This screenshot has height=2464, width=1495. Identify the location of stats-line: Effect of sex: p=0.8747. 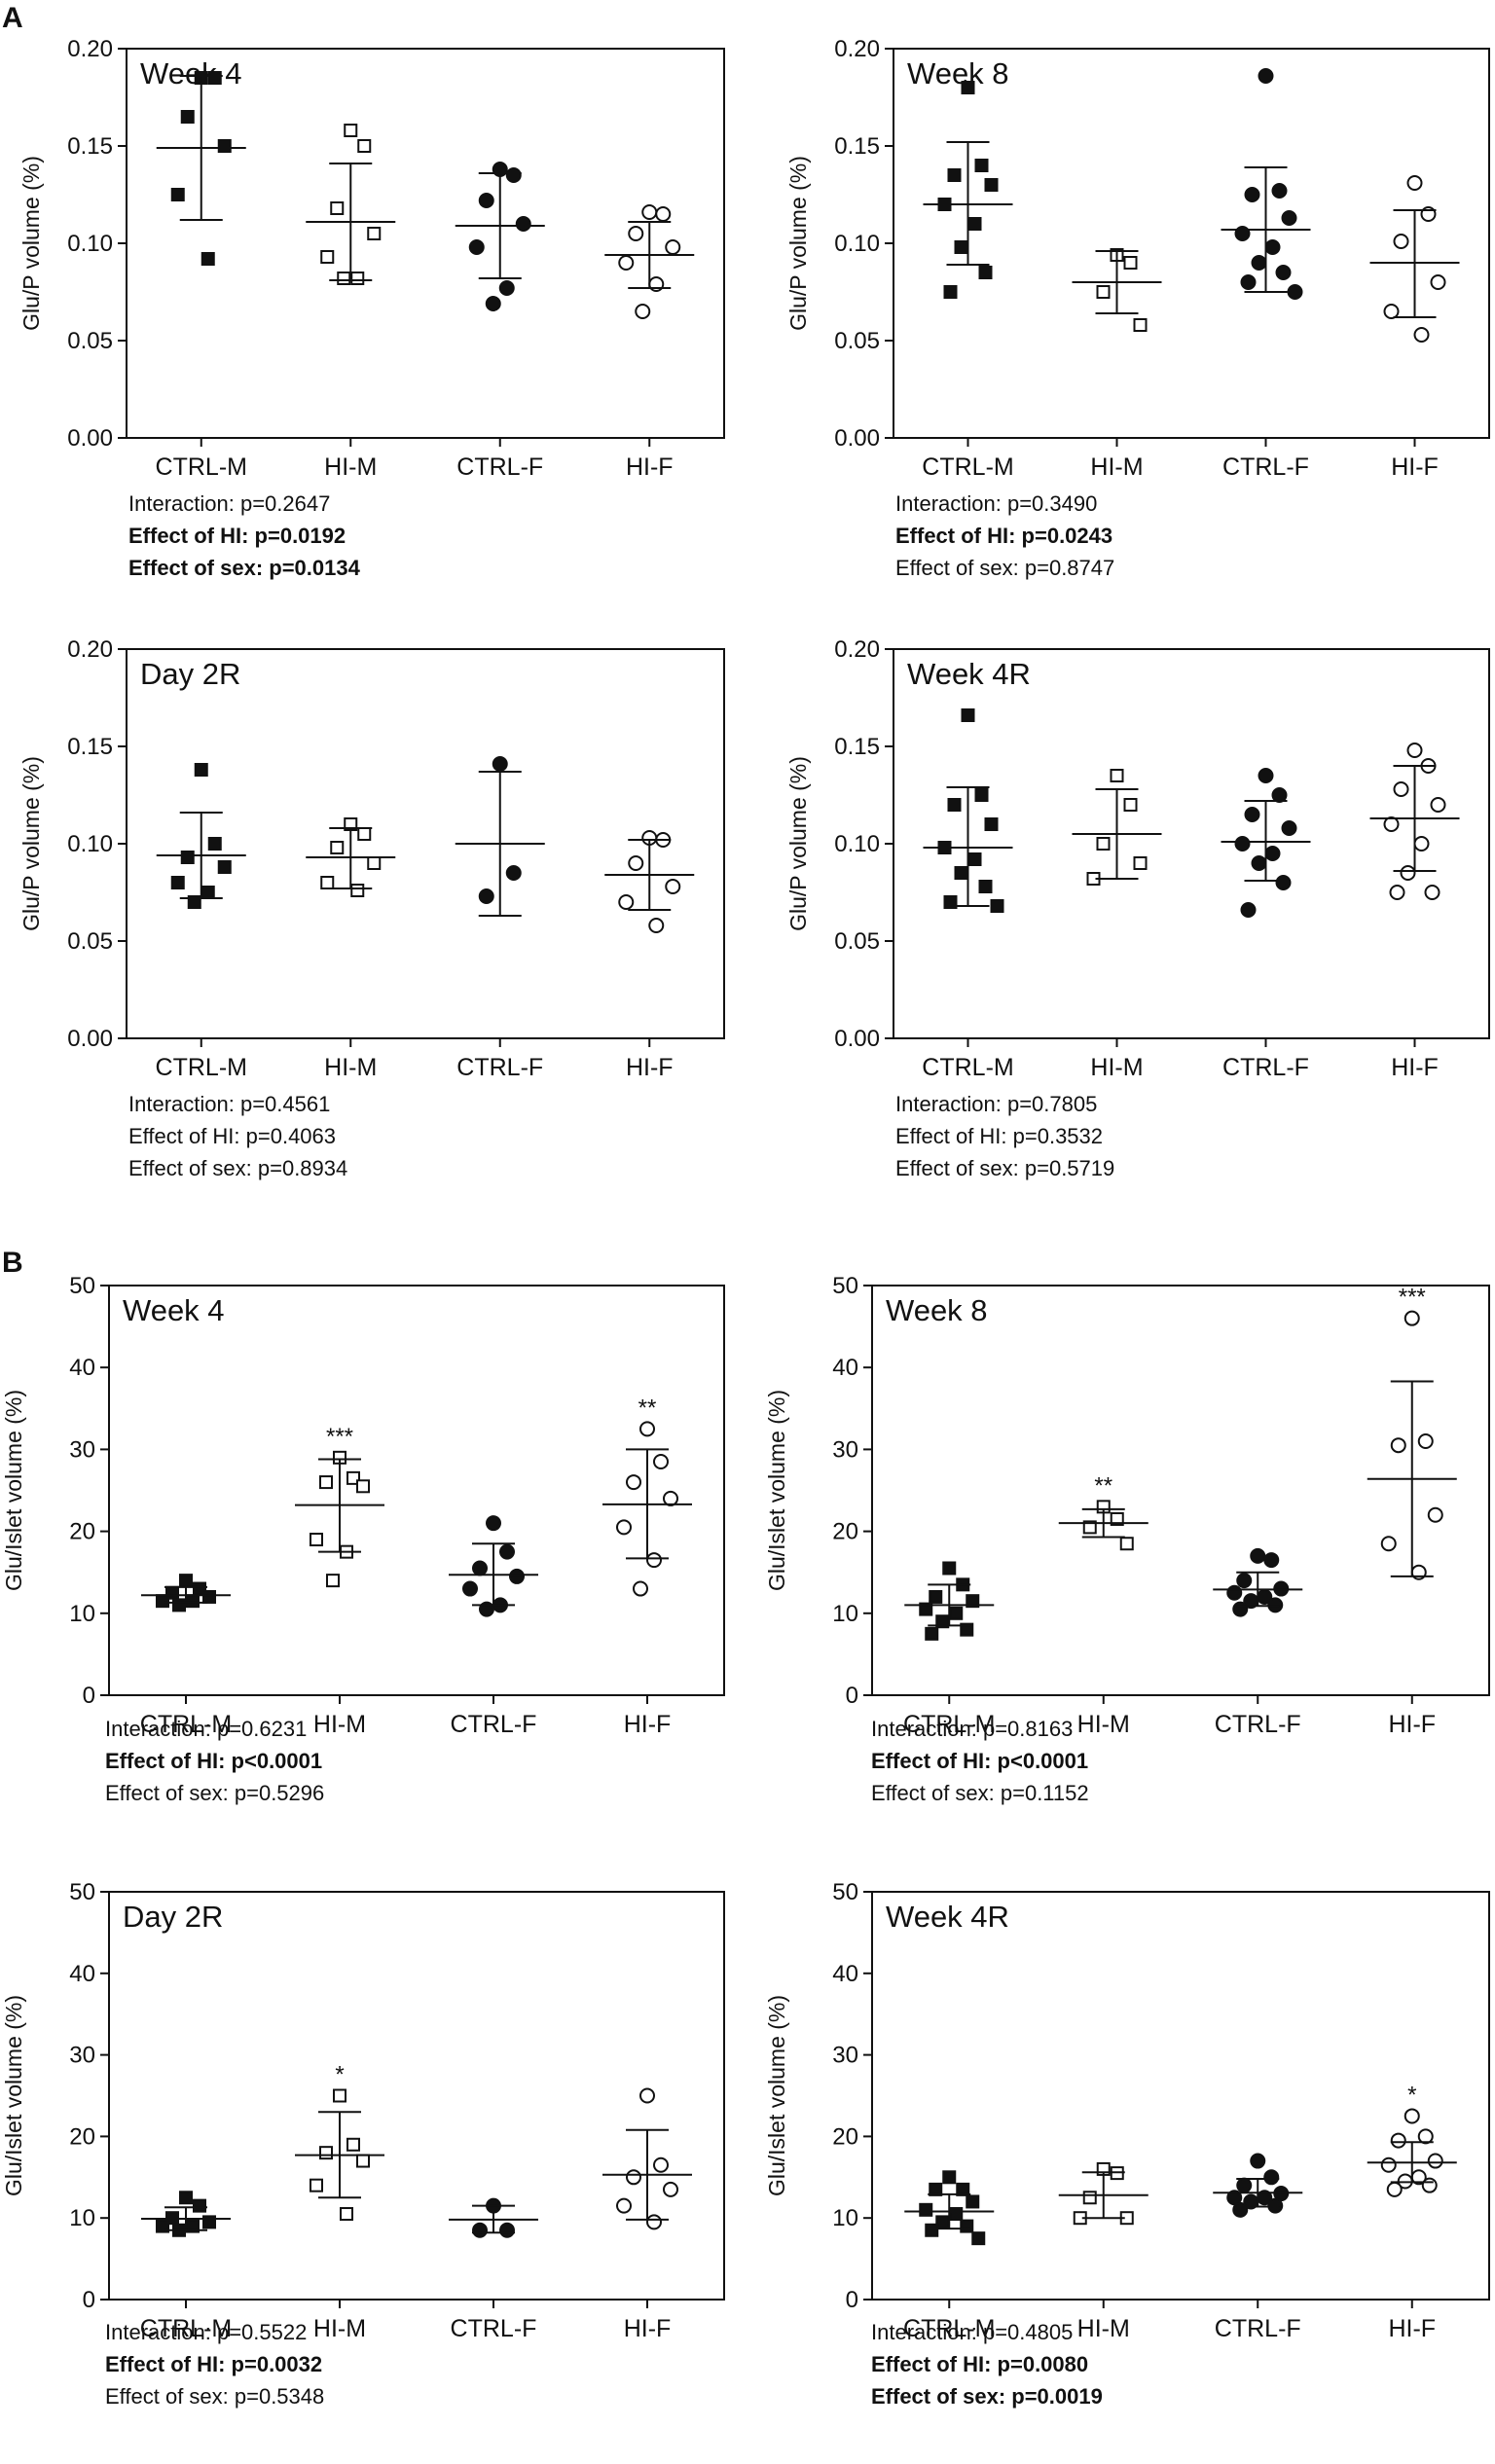
(1004, 568).